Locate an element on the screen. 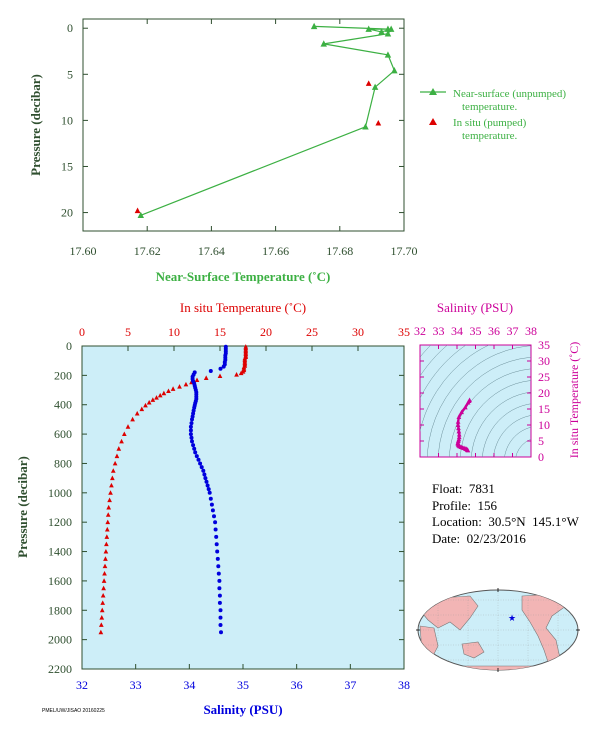 This screenshot has height=732, width=601. top-x-tick-label: 17.68 is located at coordinates (339, 251).